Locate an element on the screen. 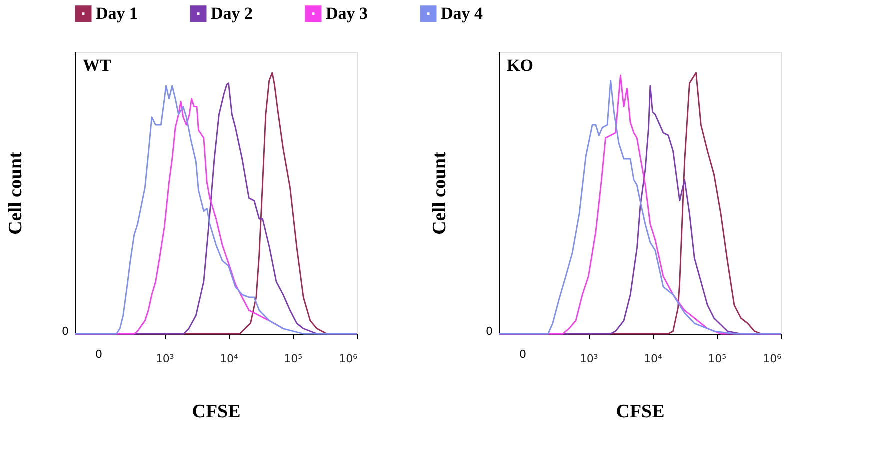  legend-label: Day 4 is located at coordinates (462, 13).